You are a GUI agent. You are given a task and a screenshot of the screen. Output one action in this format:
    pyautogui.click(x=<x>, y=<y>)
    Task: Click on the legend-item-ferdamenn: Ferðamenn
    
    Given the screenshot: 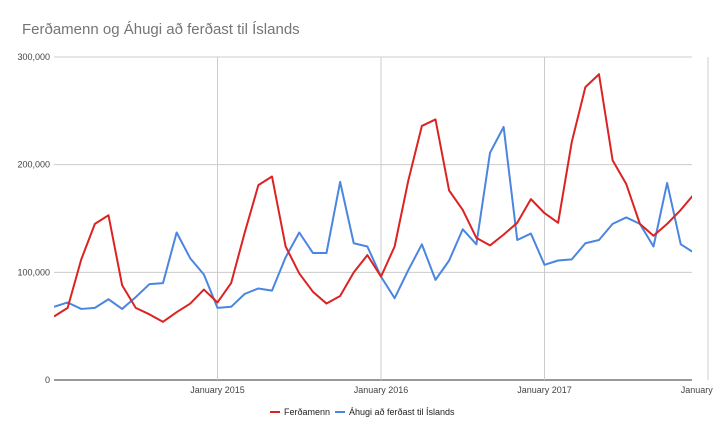 What is the action you would take?
    pyautogui.click(x=300, y=412)
    